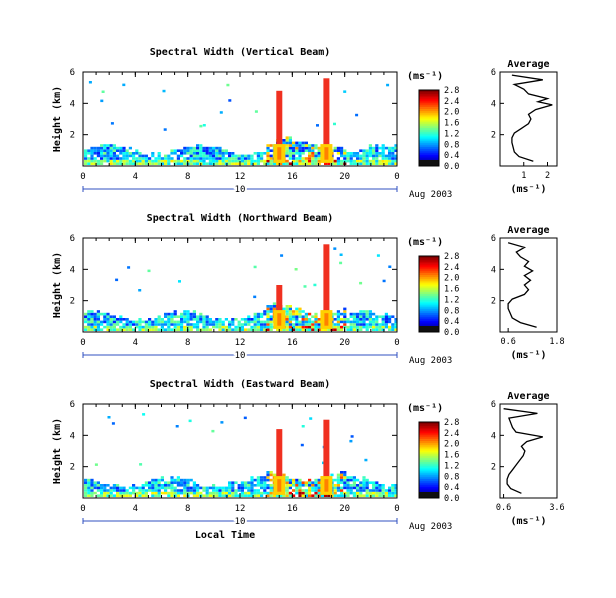  Describe the element at coordinates (430, 527) in the screenshot. I see `date-label: Aug 2003` at that location.